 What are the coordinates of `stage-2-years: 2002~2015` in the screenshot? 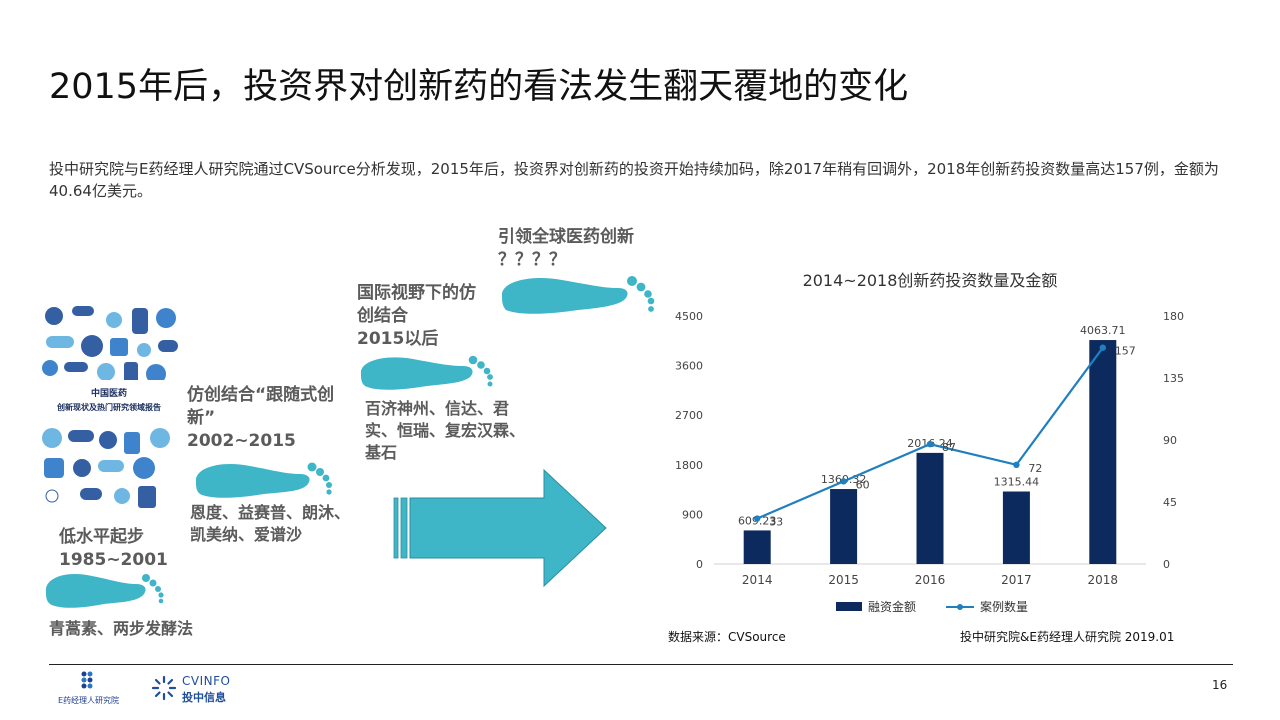 It's located at (241, 441).